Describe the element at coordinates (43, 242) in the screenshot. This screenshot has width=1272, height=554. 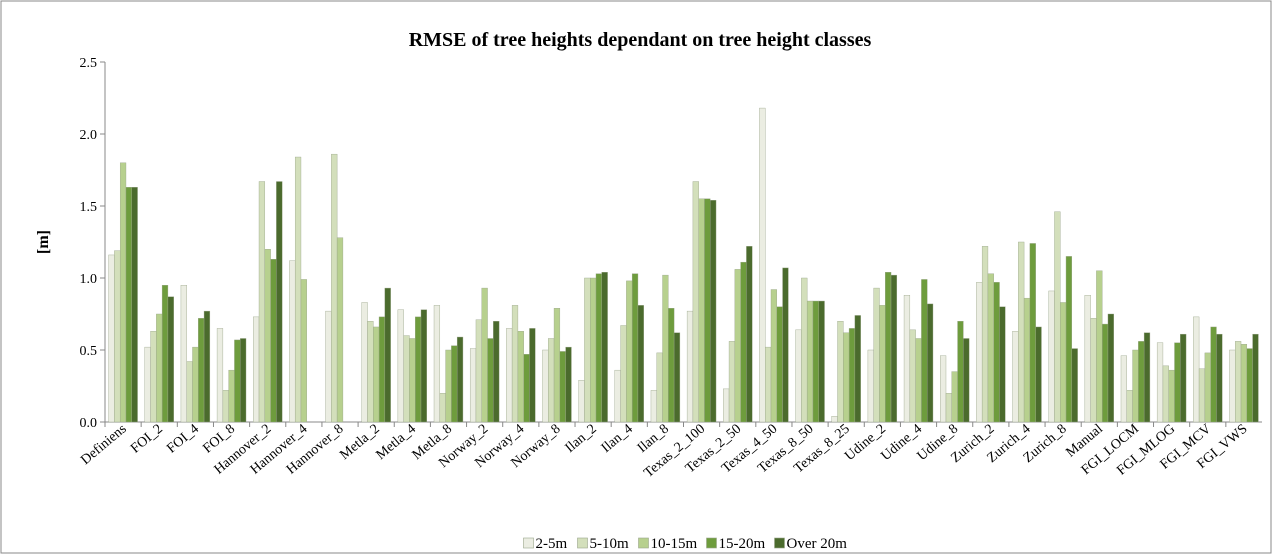
I see `y-axis-label: [m]` at that location.